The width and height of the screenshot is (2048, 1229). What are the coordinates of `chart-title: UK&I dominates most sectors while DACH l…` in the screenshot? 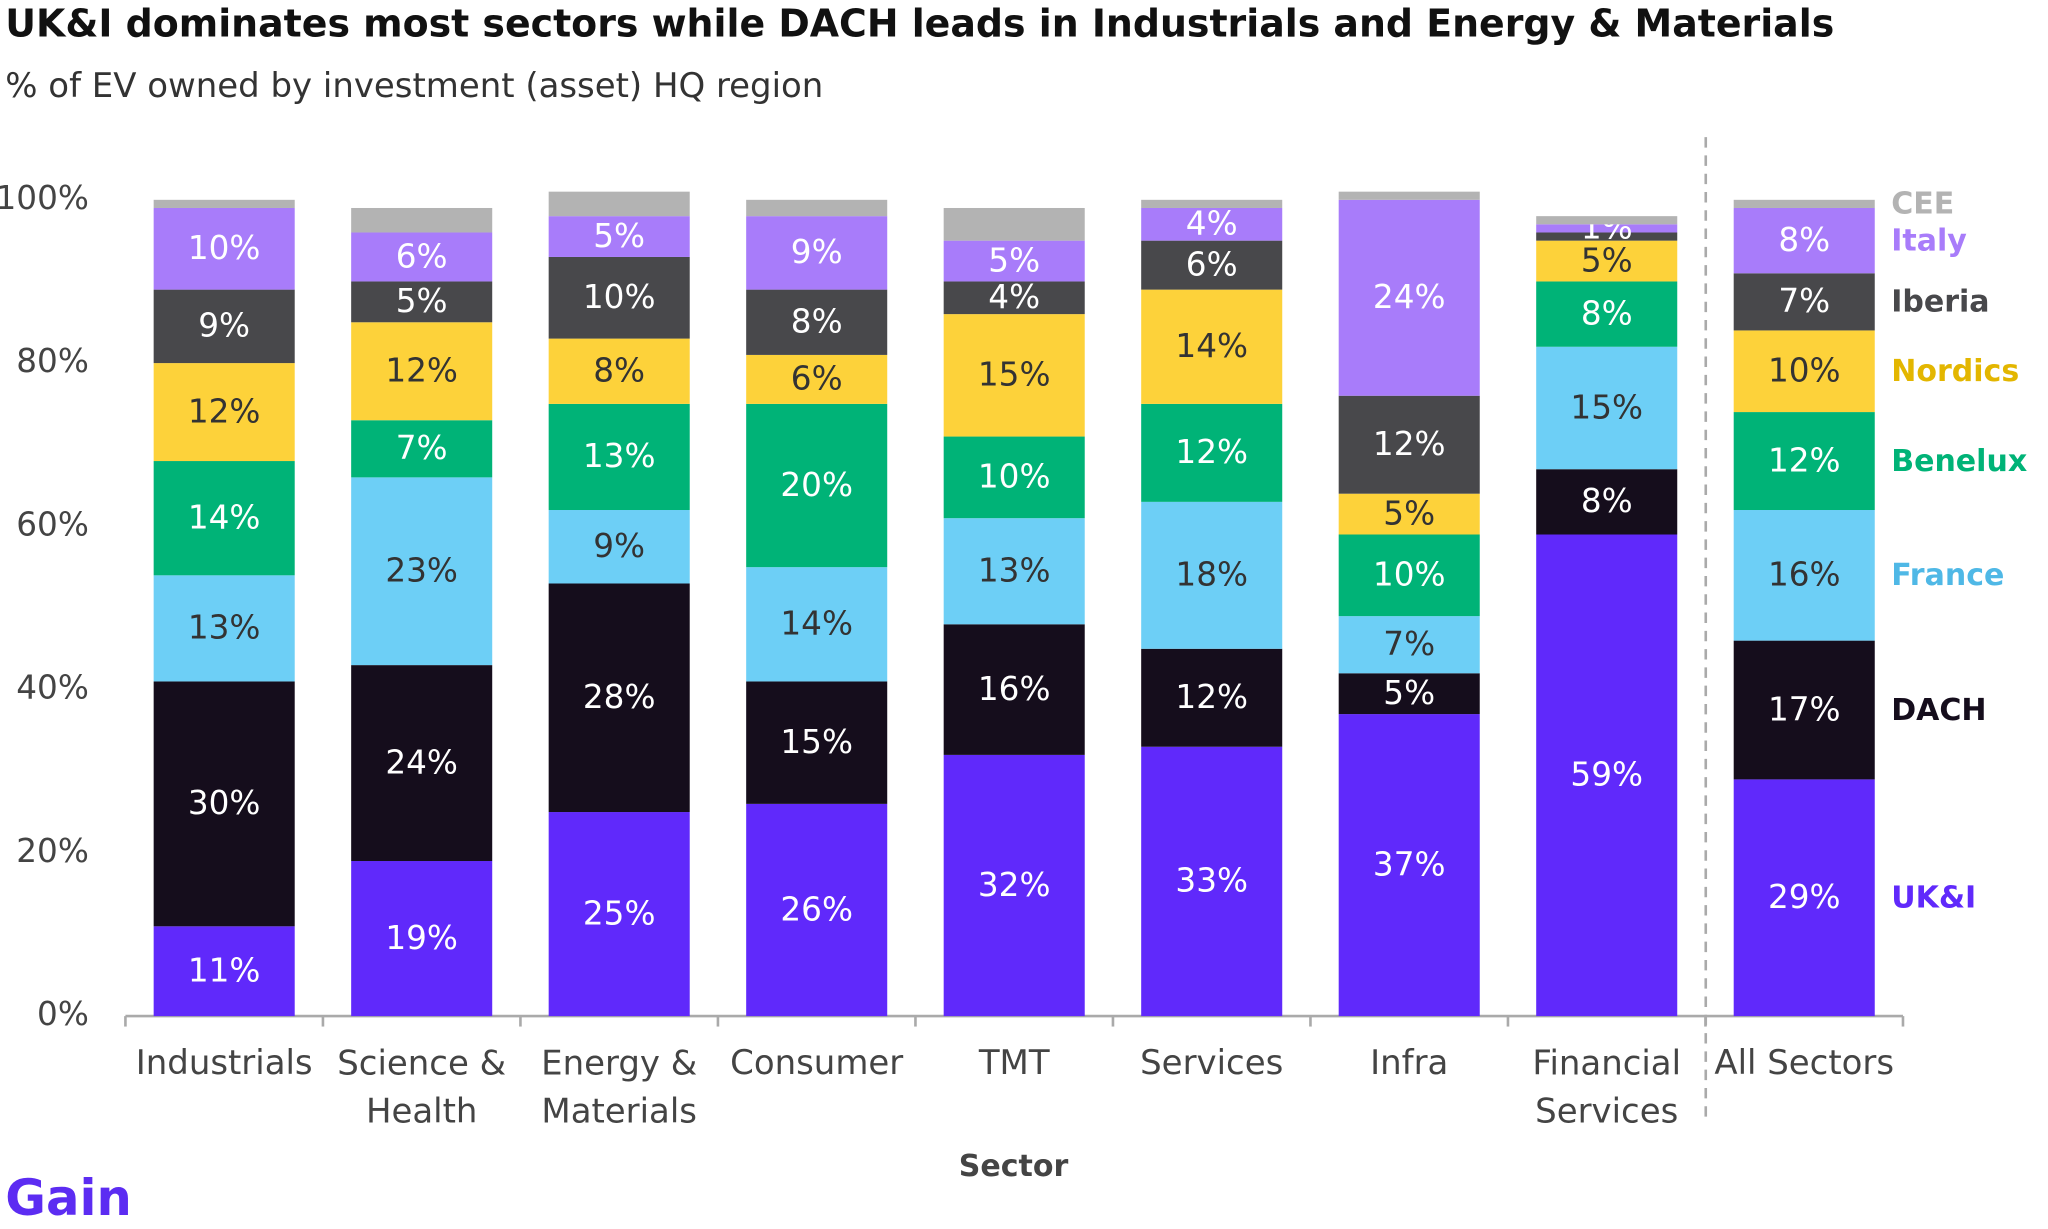 It's located at (919, 24).